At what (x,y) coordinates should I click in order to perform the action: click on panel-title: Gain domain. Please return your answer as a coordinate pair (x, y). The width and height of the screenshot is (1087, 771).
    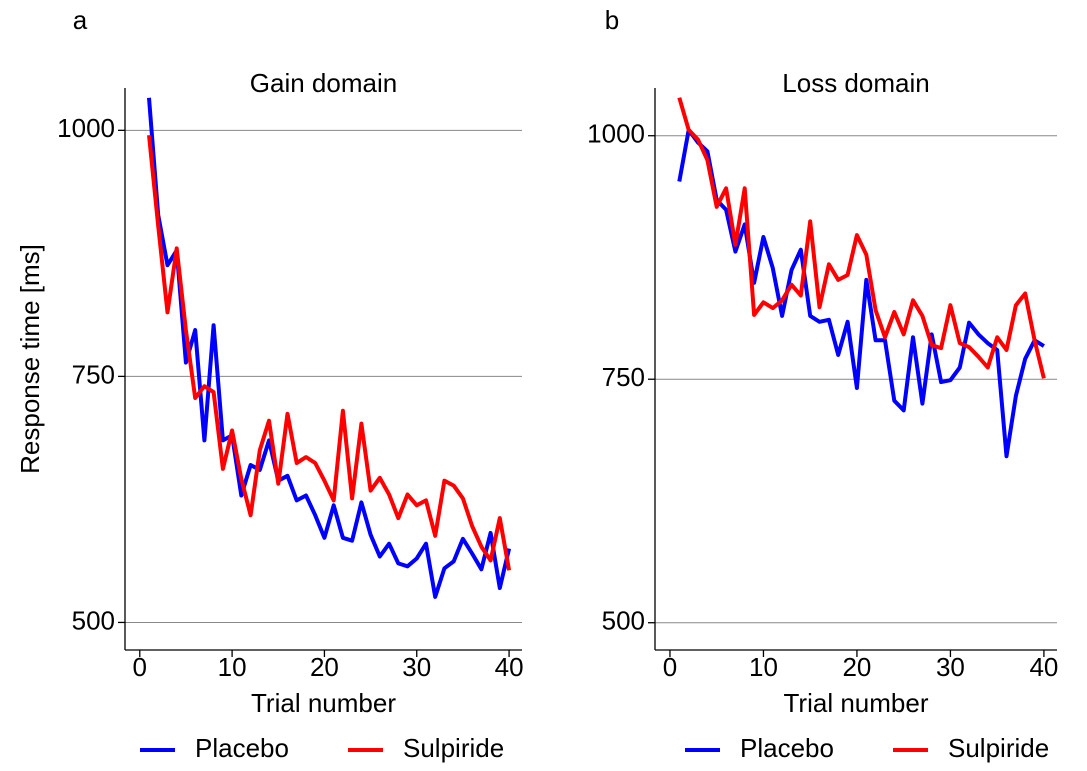
    Looking at the image, I should click on (323, 83).